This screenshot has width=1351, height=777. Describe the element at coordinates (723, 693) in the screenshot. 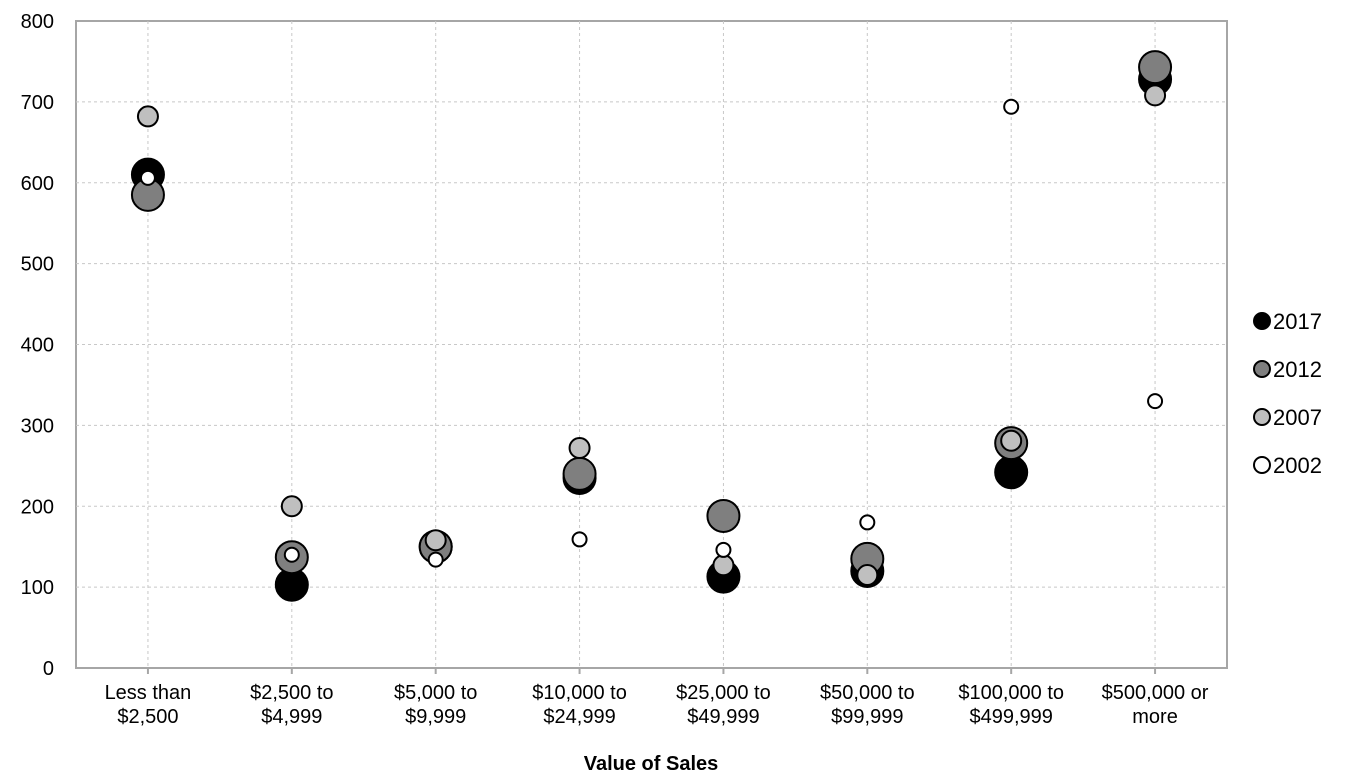

I see `x-tick-label: $25,000 to` at that location.